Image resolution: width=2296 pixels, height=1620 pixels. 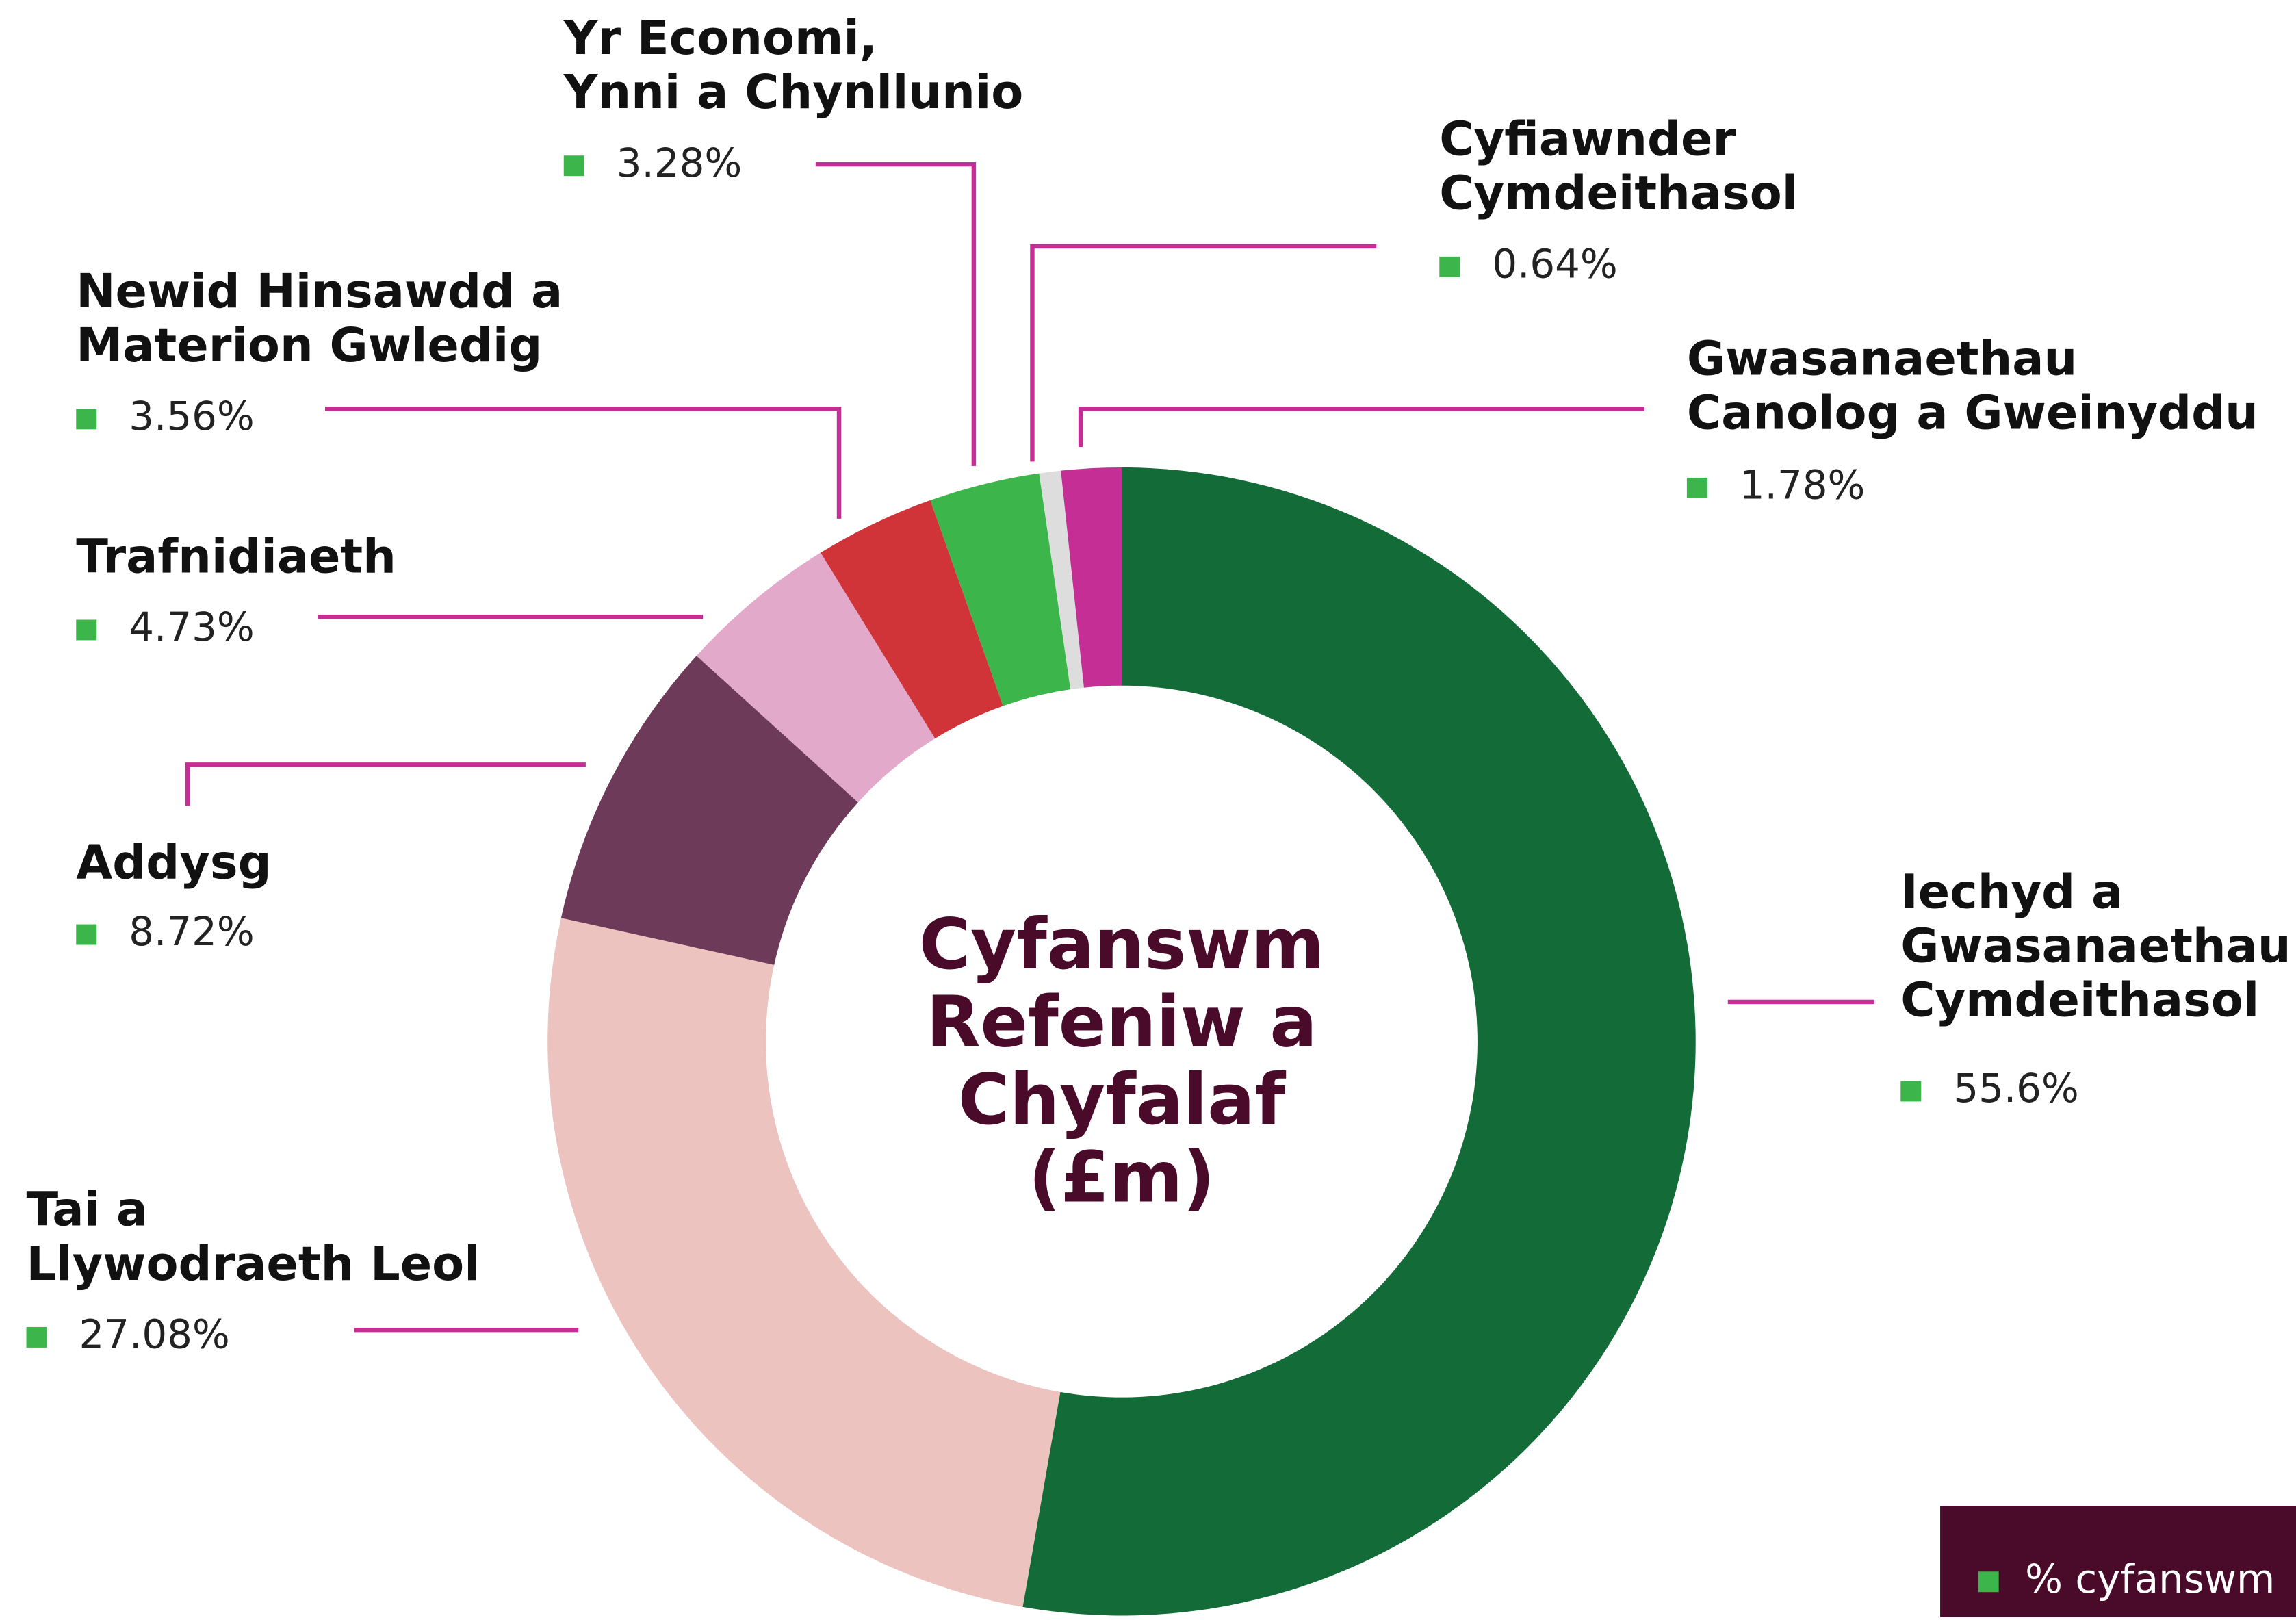 I want to click on legend-box, so click(x=2118, y=1562).